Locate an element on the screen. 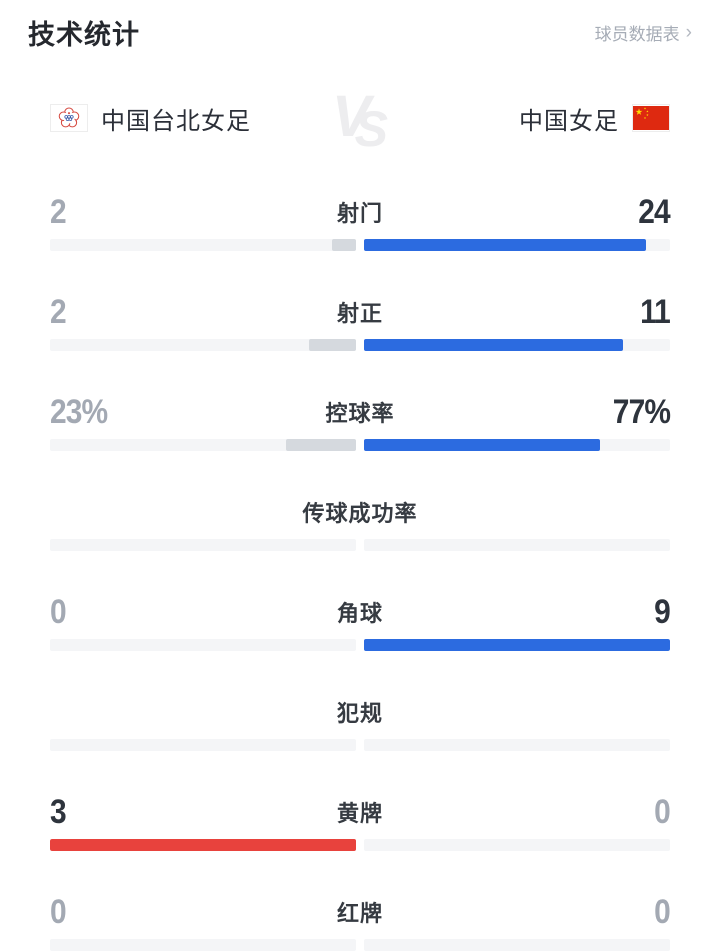 Image resolution: width=720 pixels, height=952 pixels. stat-row-pass-accuracy: 传球成功率 is located at coordinates (360, 521).